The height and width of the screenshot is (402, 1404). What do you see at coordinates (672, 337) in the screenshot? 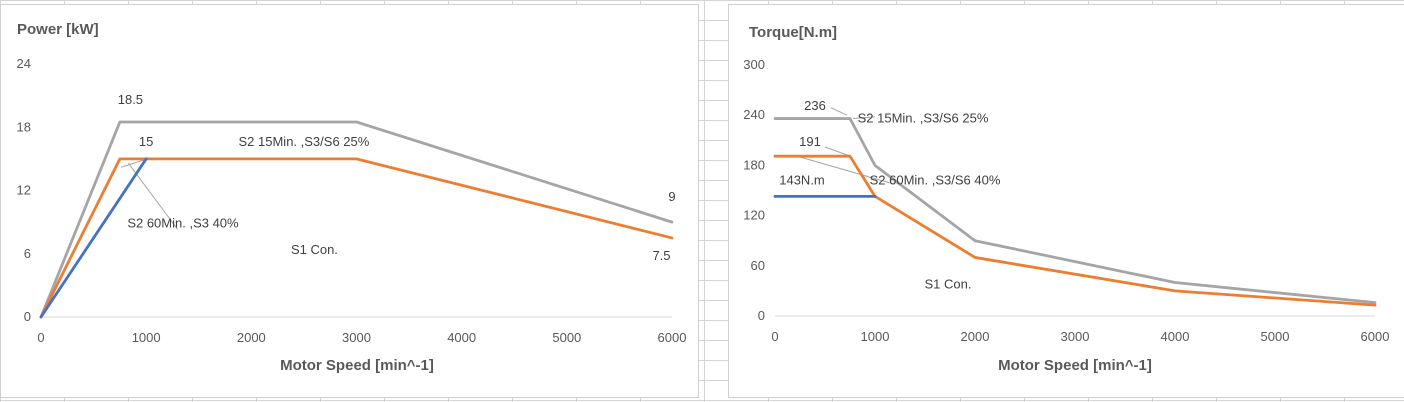
I see `power-x-tick-label: 6000` at bounding box center [672, 337].